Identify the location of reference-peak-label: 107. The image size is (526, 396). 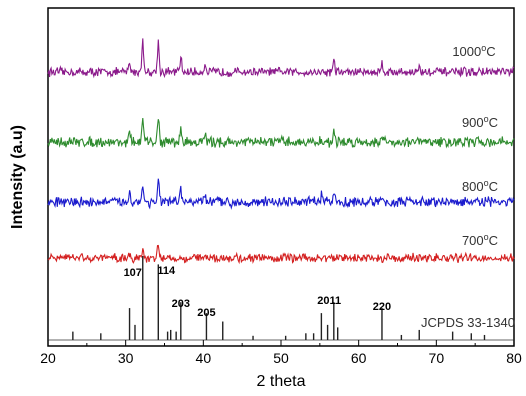
(133, 273).